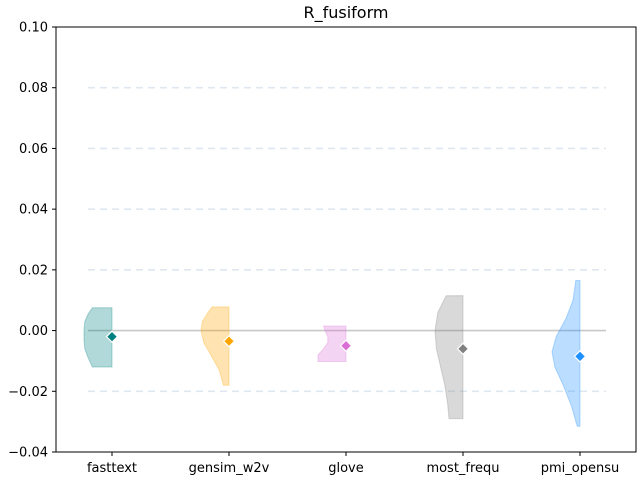 This screenshot has height=480, width=640. I want to click on median-marker-gensim_w2v, so click(229, 341).